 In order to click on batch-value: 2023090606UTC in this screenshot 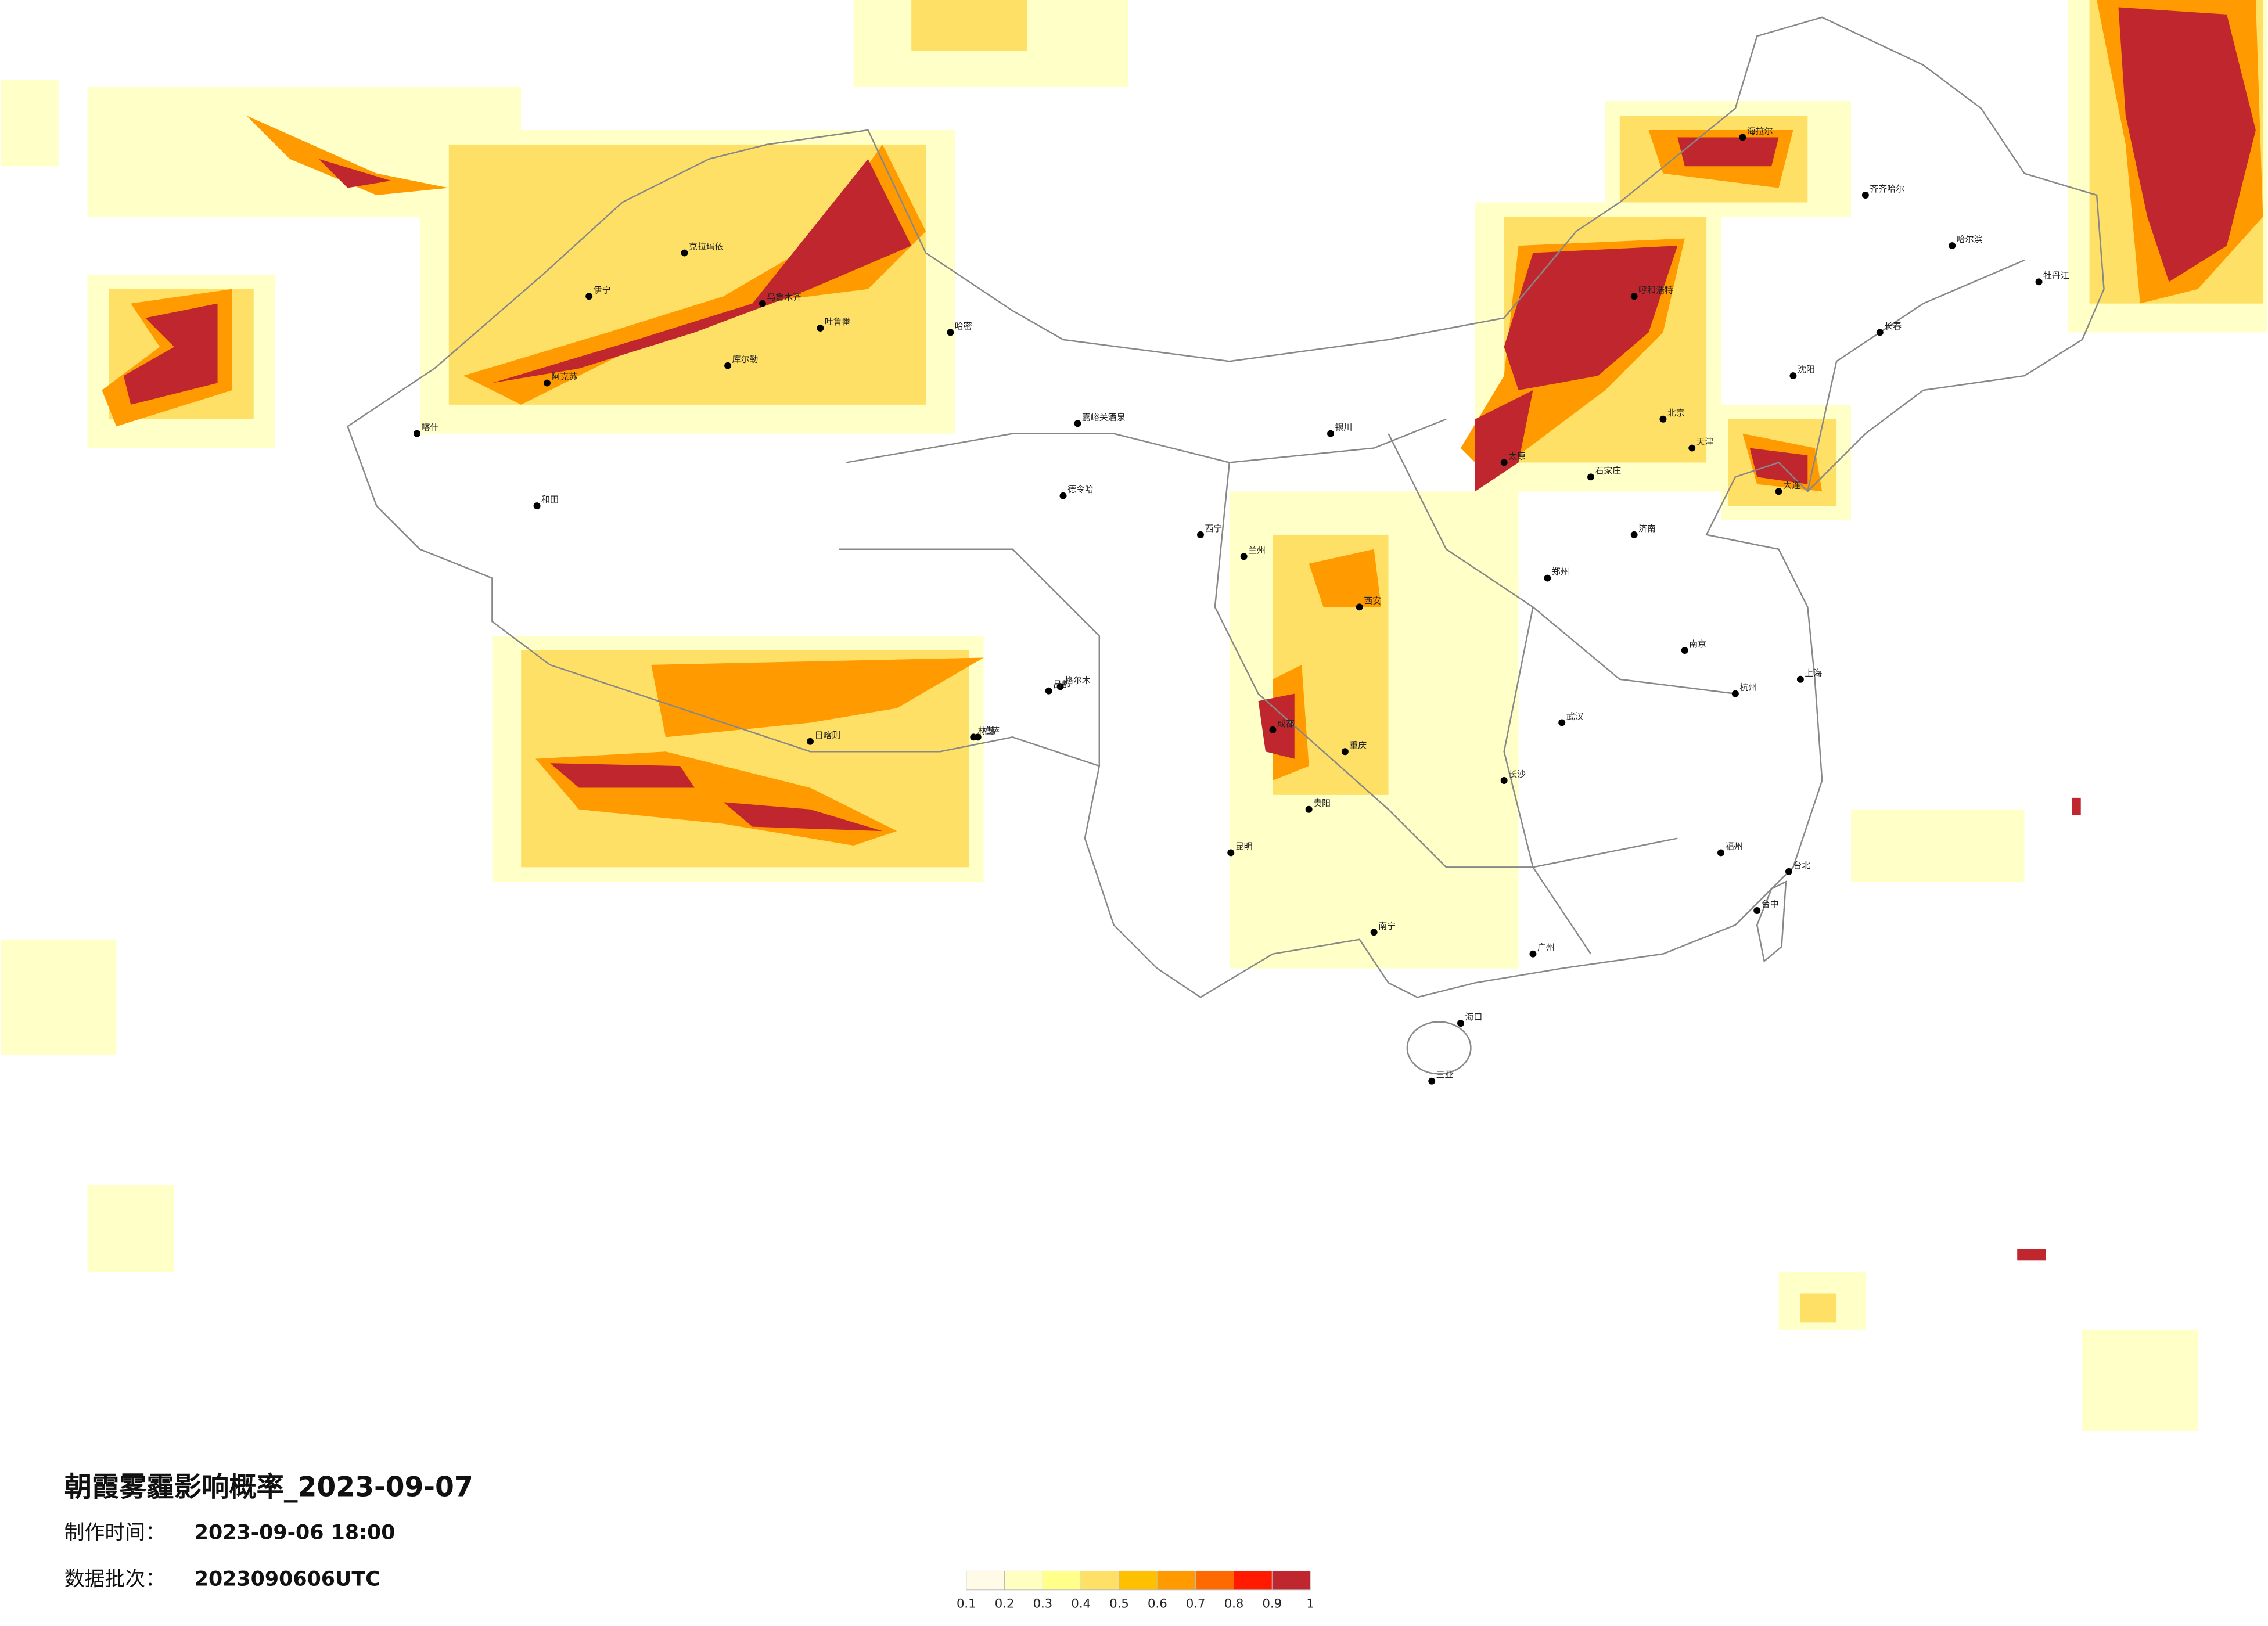, I will do `click(287, 1579)`.